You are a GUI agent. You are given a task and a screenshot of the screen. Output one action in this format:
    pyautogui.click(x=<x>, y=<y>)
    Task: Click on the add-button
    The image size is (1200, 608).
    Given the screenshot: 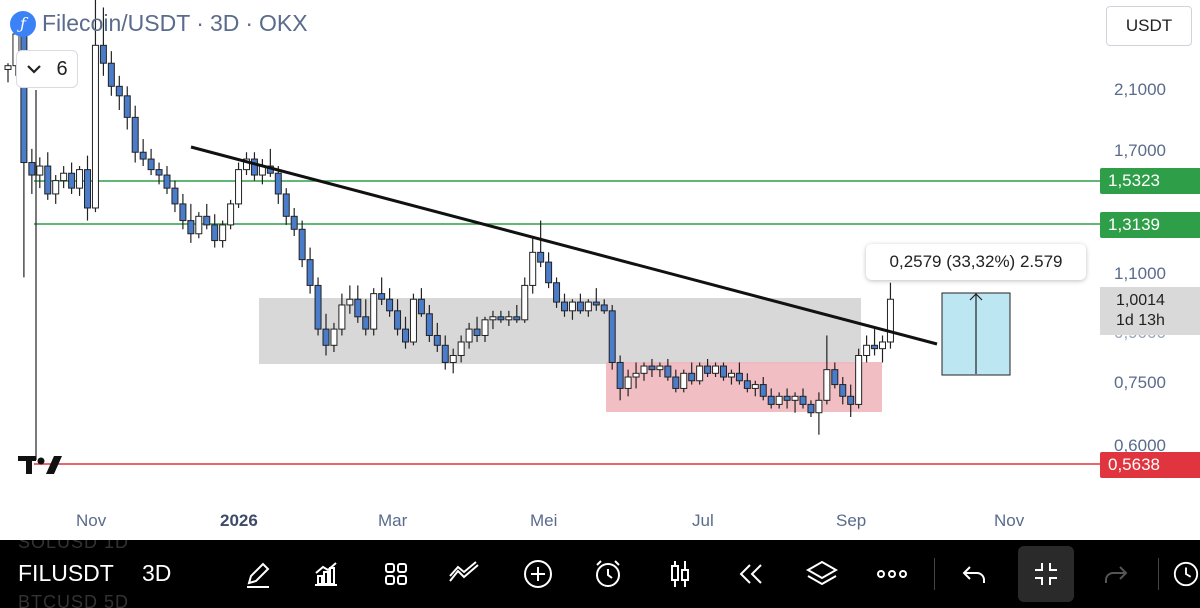 What is the action you would take?
    pyautogui.click(x=538, y=574)
    